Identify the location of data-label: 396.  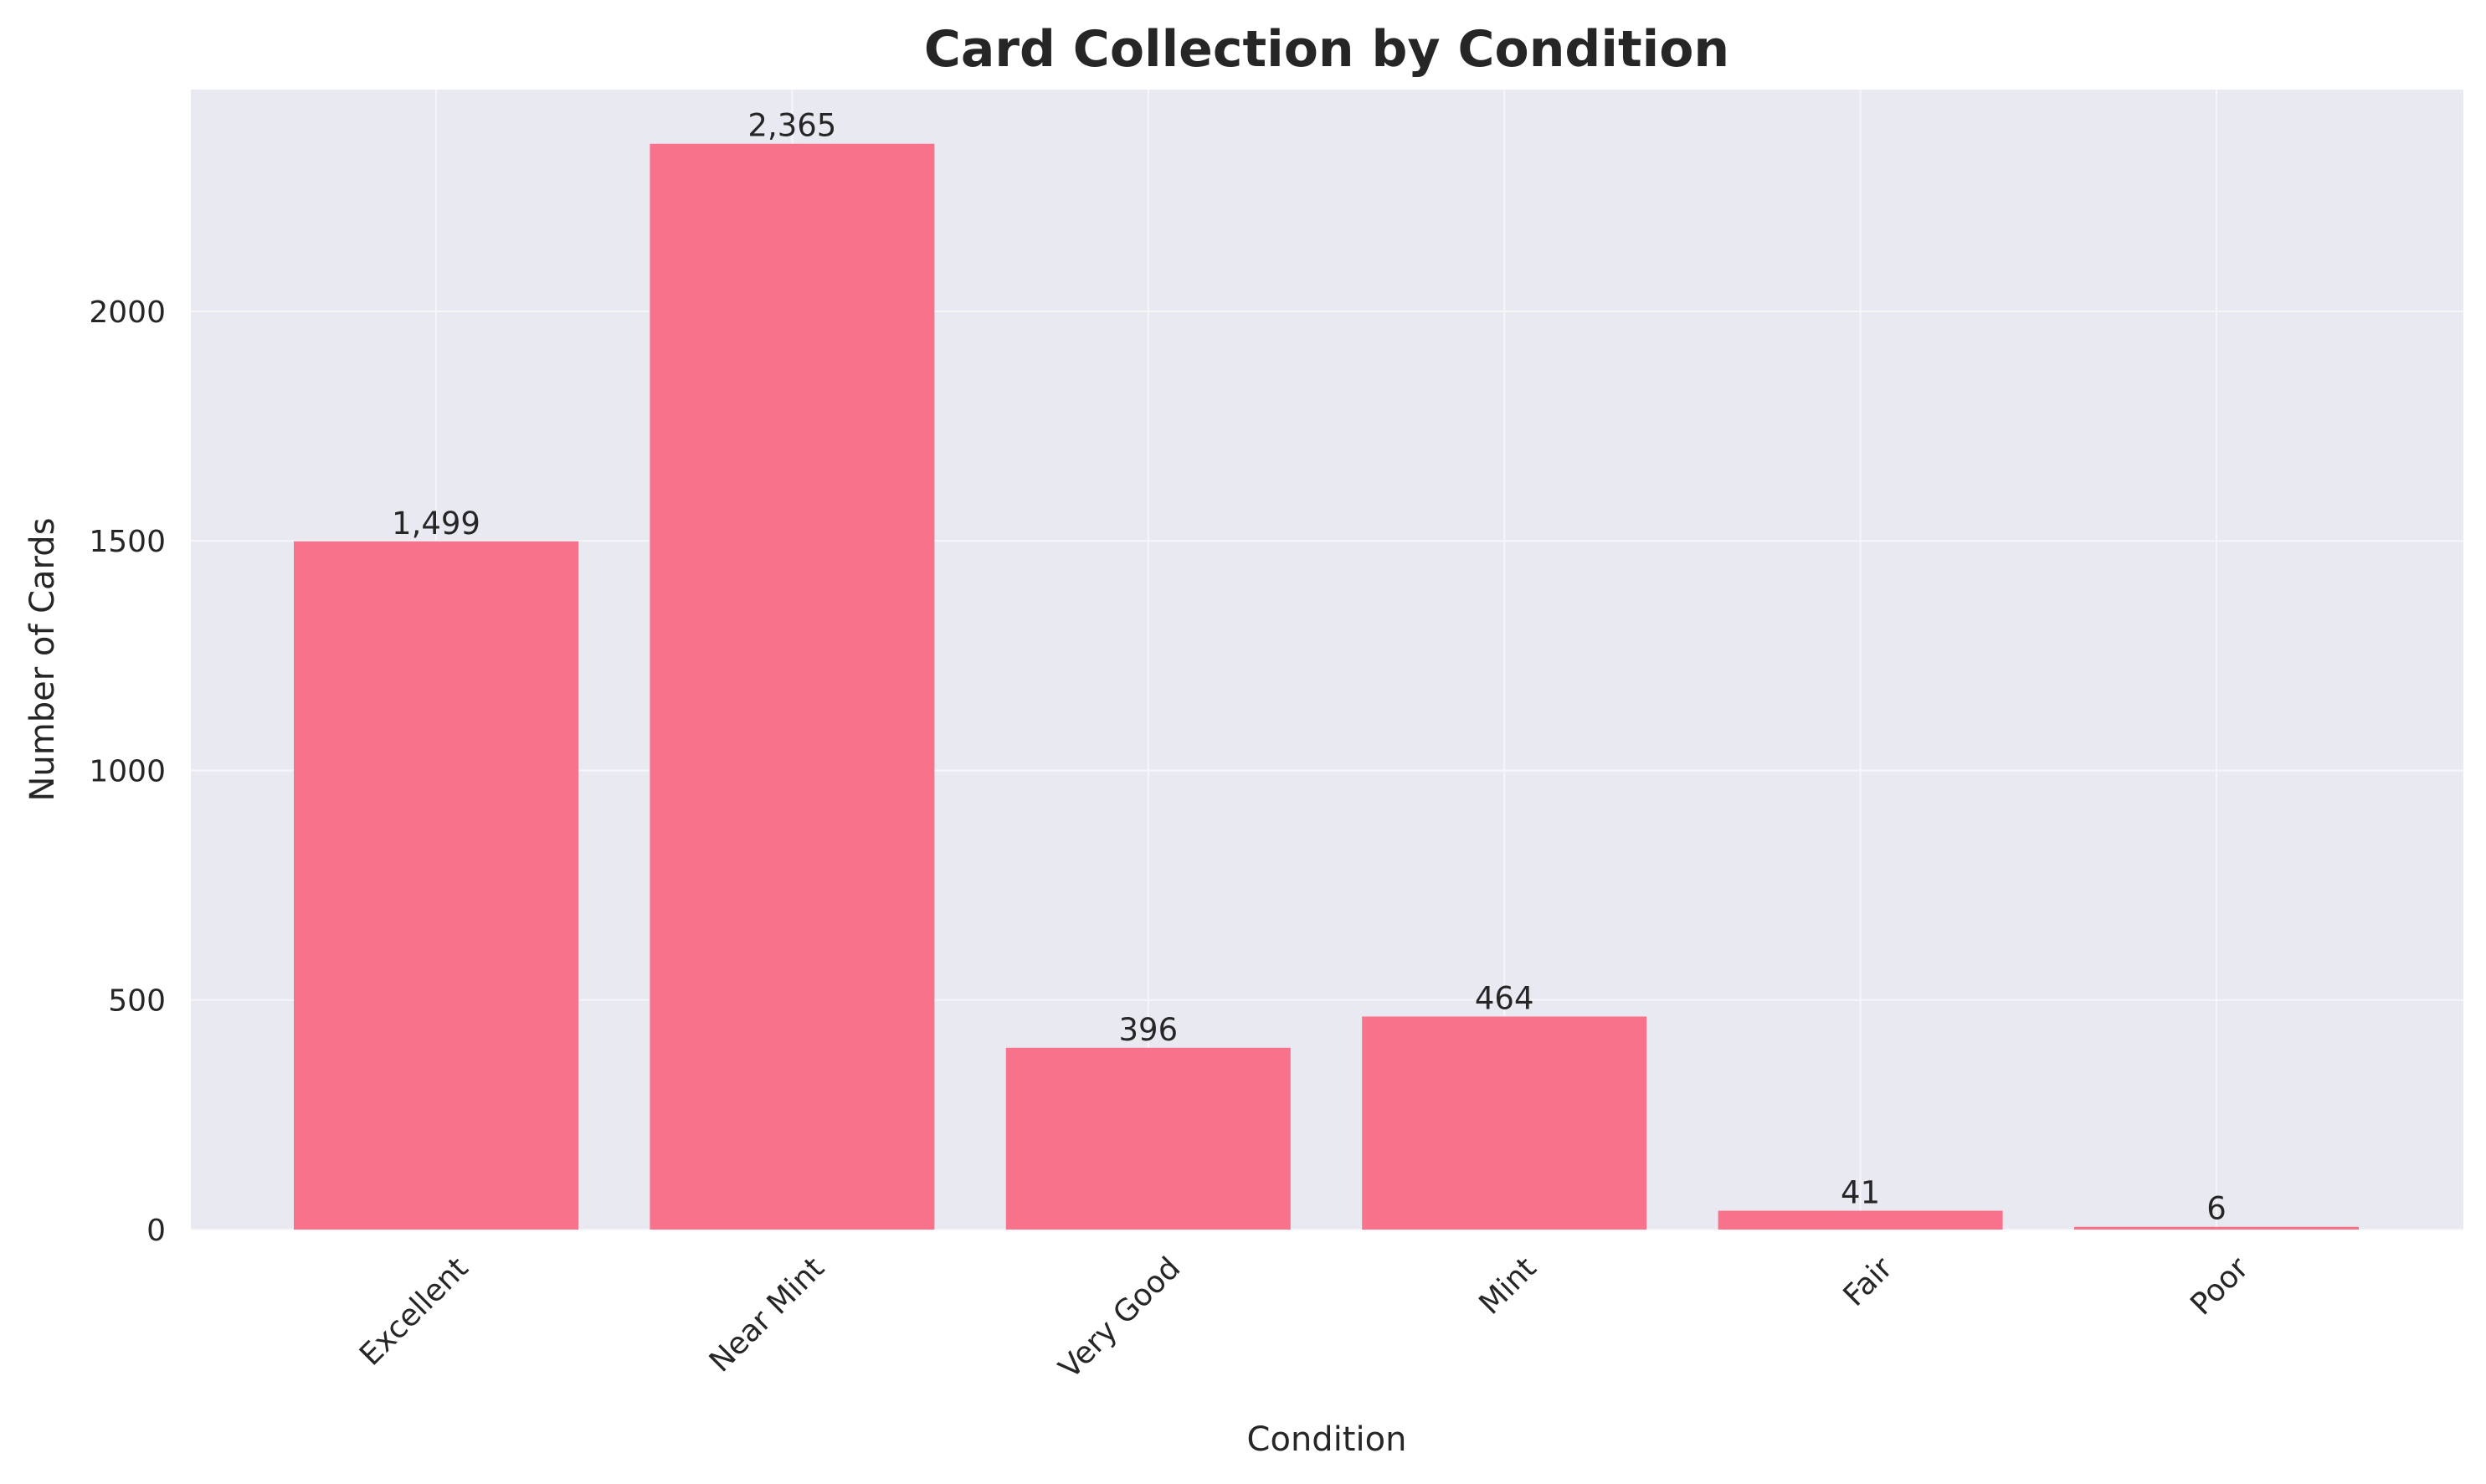
(1148, 1030).